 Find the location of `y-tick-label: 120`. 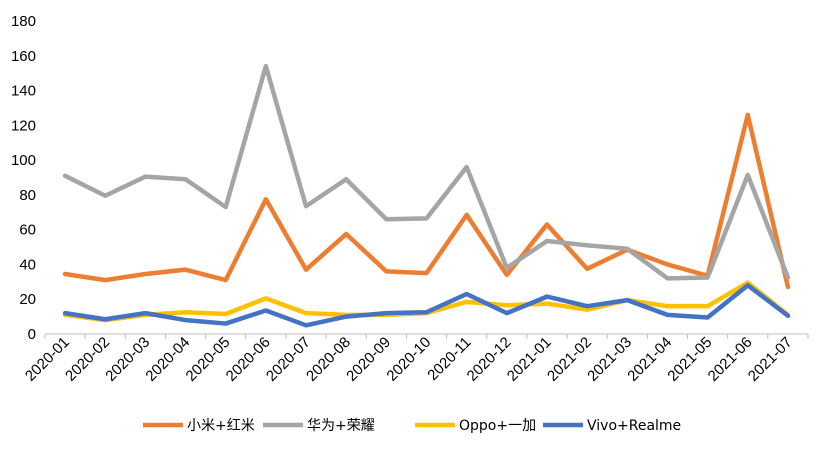

y-tick-label: 120 is located at coordinates (23, 125).